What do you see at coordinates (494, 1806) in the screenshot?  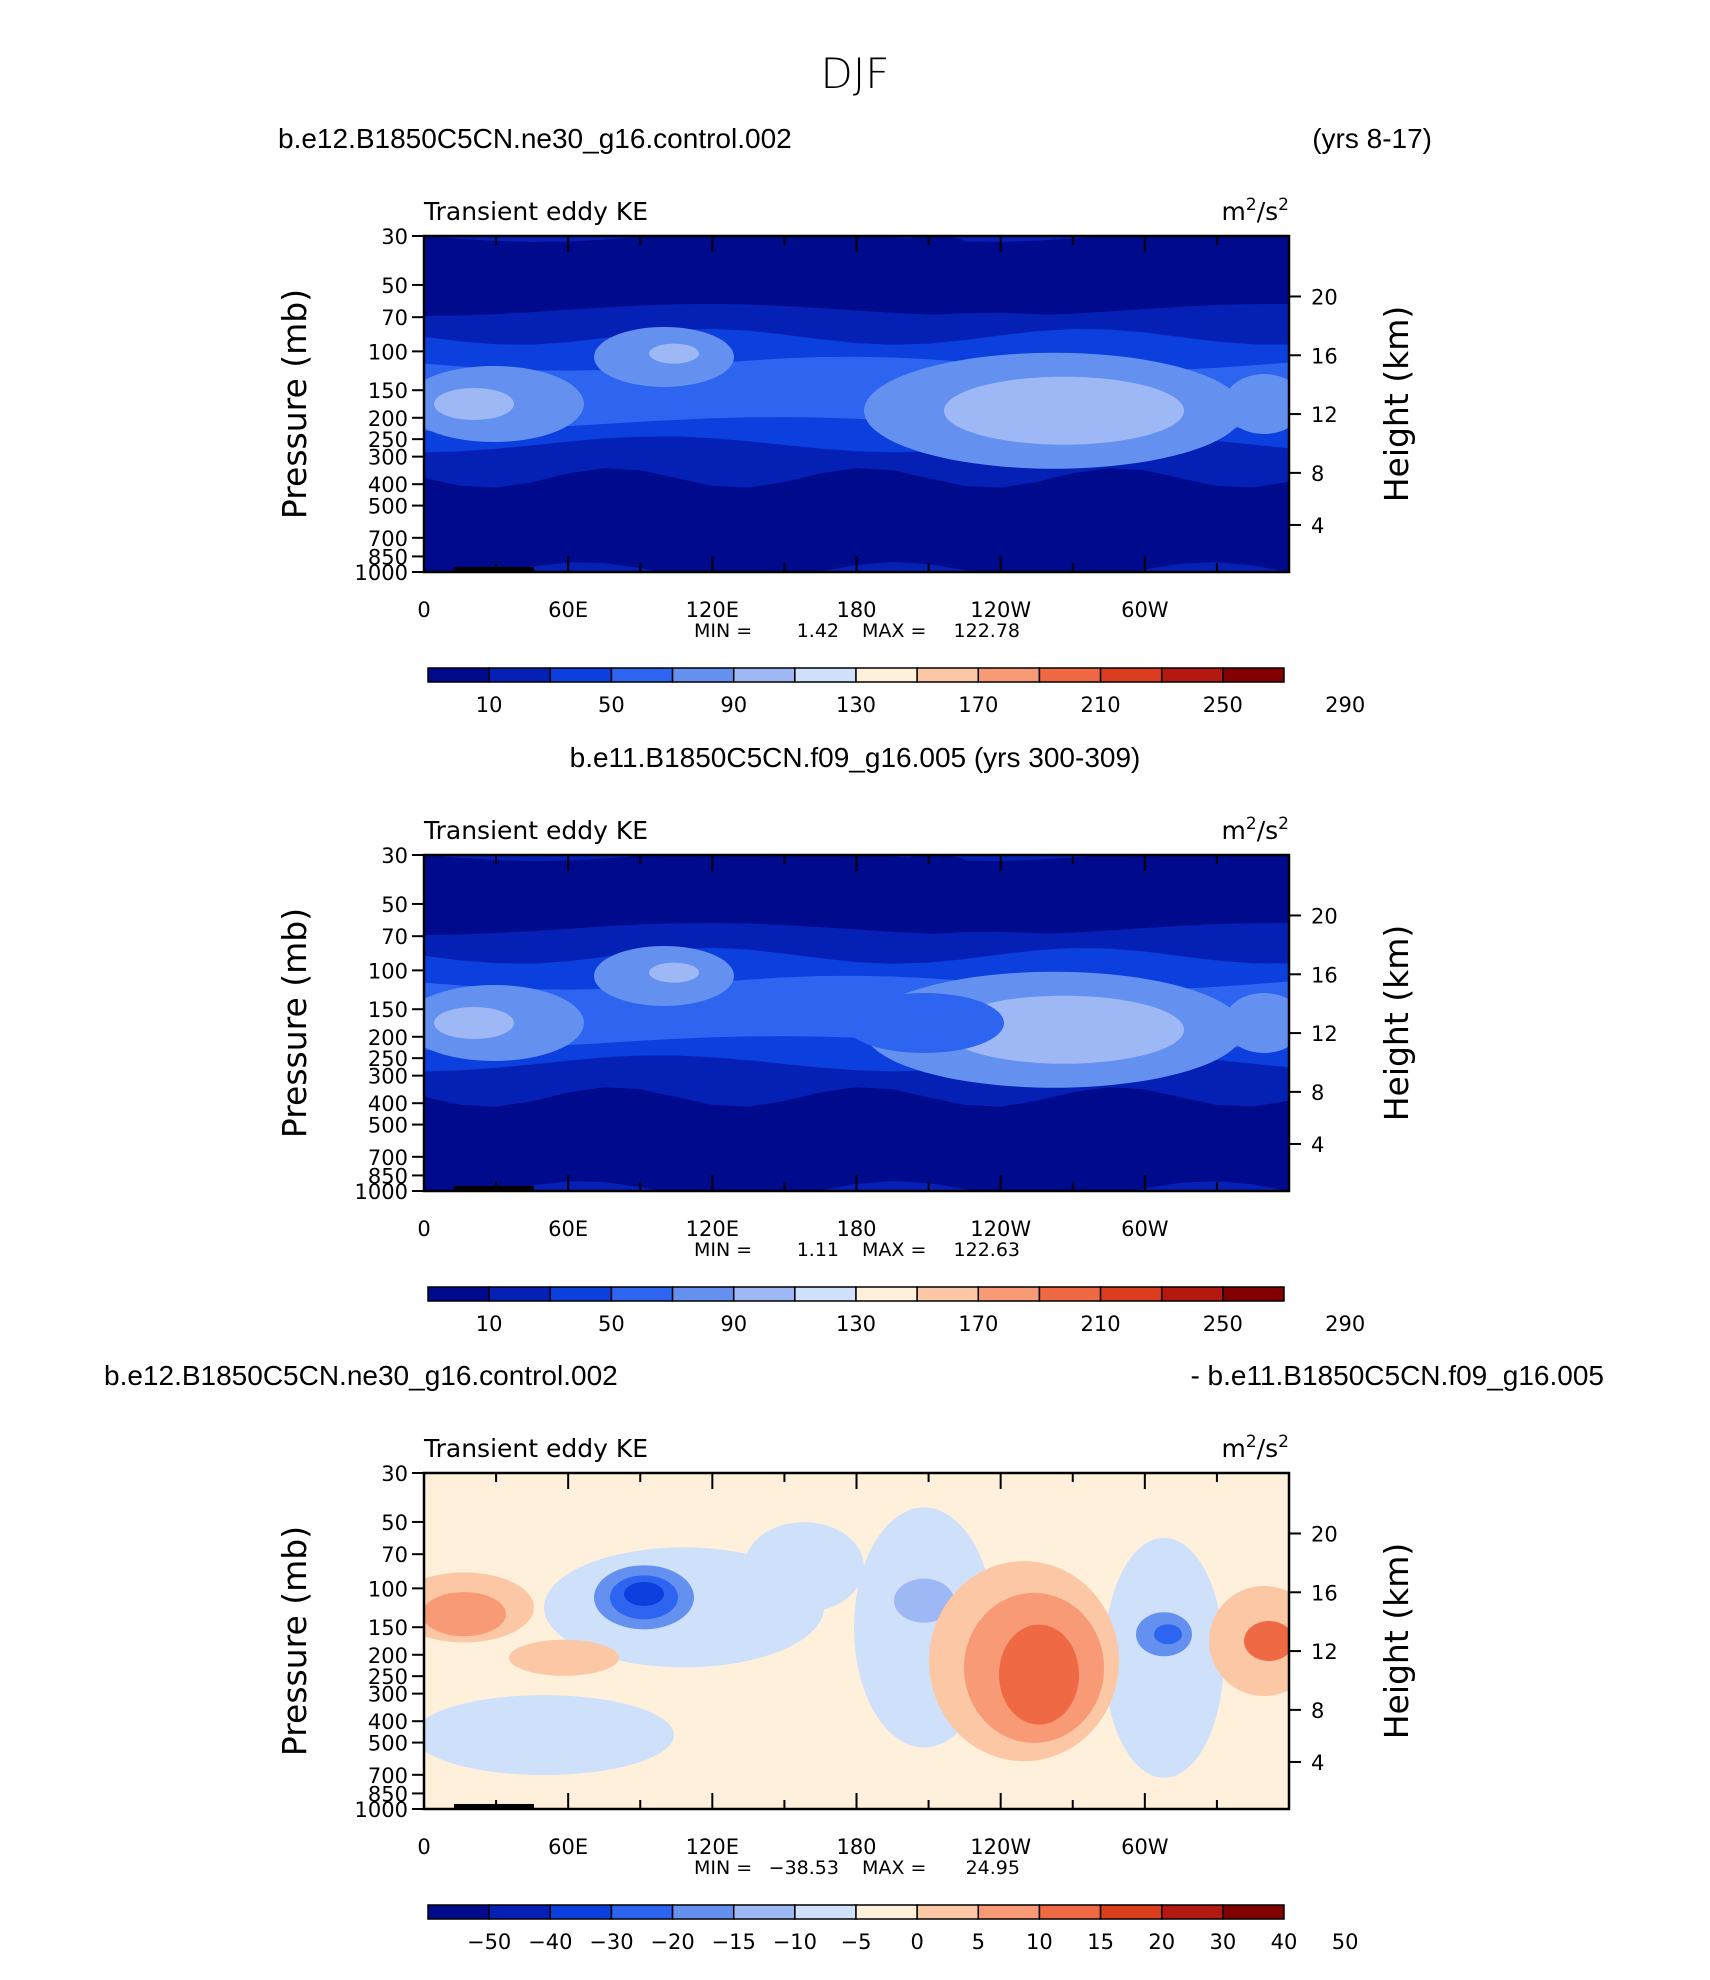 I see `topography` at bounding box center [494, 1806].